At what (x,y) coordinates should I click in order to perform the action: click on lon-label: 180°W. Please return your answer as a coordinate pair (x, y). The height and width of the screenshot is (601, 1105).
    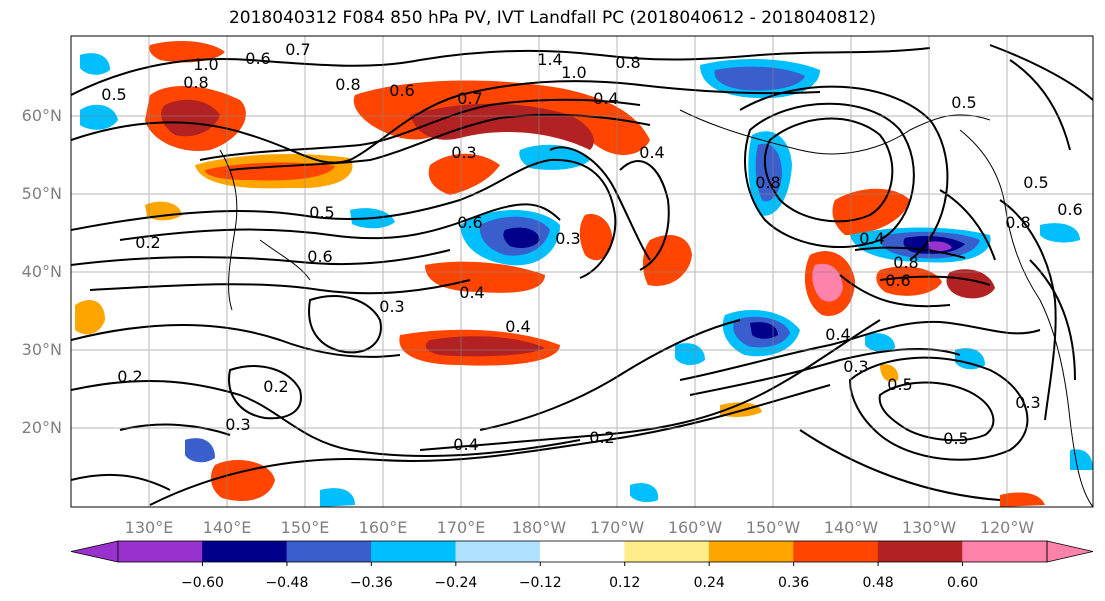
    Looking at the image, I should click on (539, 527).